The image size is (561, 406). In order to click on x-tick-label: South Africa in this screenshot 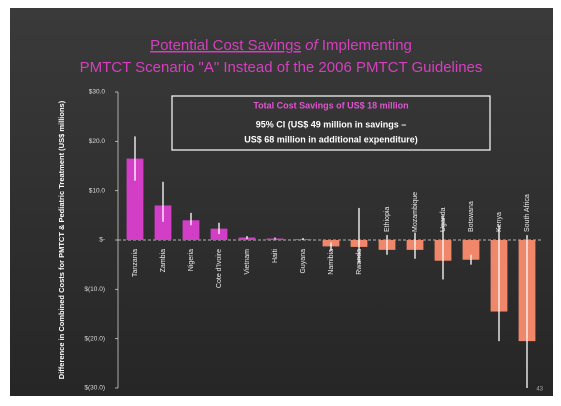, I will do `click(527, 213)`.